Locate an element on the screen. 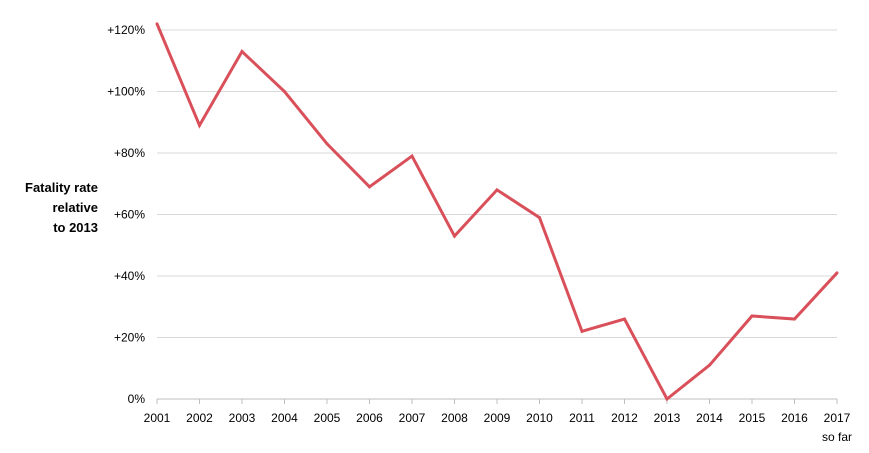 This screenshot has width=869, height=453. y-tick-label: +60% is located at coordinates (129, 215).